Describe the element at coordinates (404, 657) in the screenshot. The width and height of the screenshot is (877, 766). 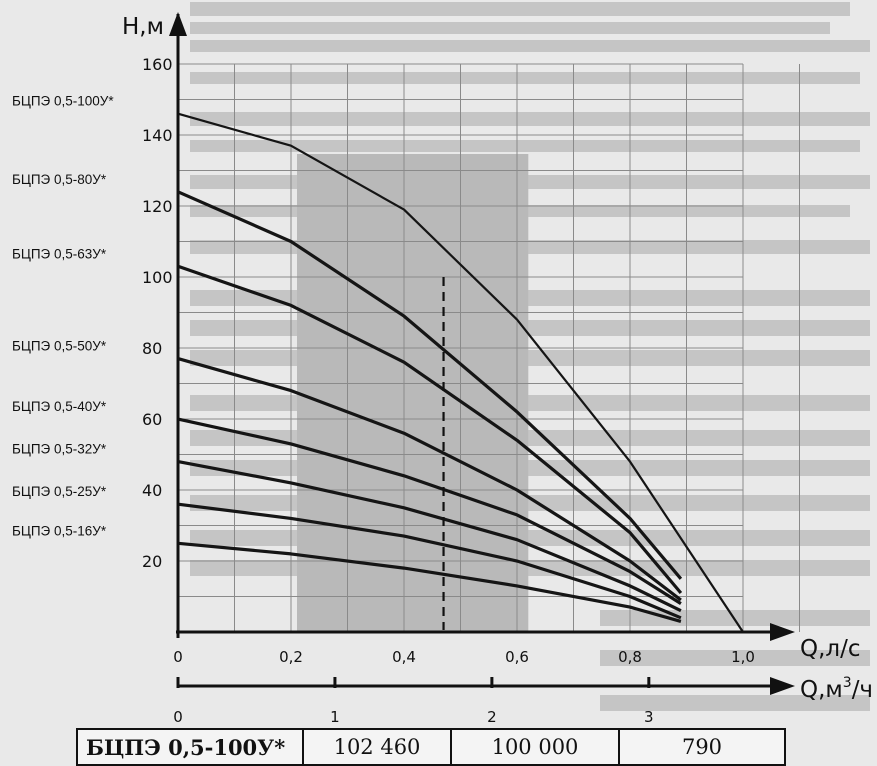
I see `x-tick-label: 0,4` at that location.